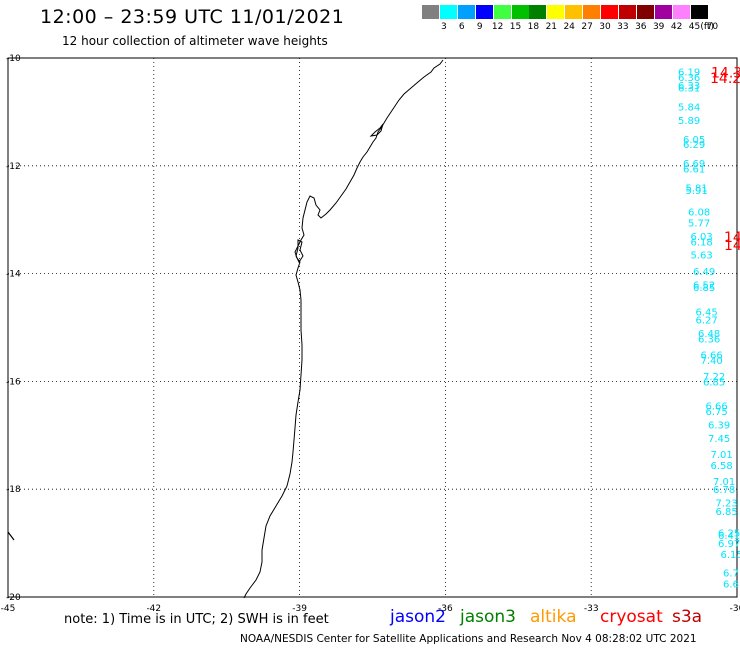 The height and width of the screenshot is (650, 740). What do you see at coordinates (694, 164) in the screenshot?
I see `swh-reading: 6.69` at bounding box center [694, 164].